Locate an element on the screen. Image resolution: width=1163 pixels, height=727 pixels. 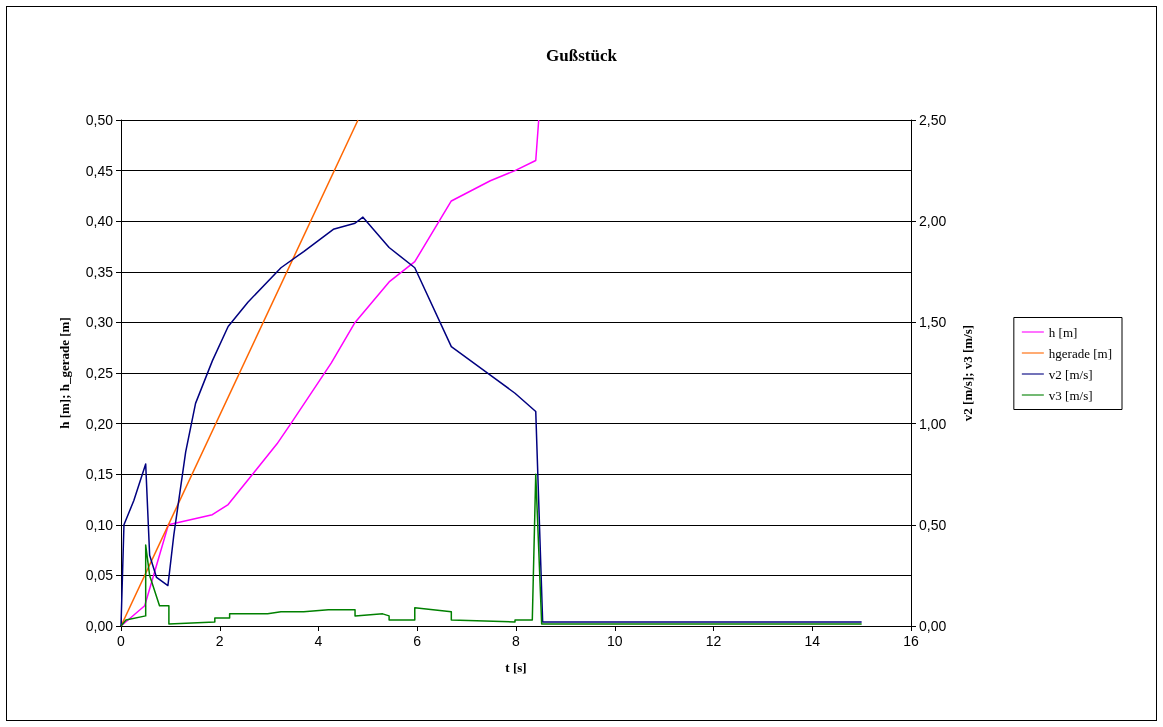
x-tick-label: 4 is located at coordinates (318, 641).